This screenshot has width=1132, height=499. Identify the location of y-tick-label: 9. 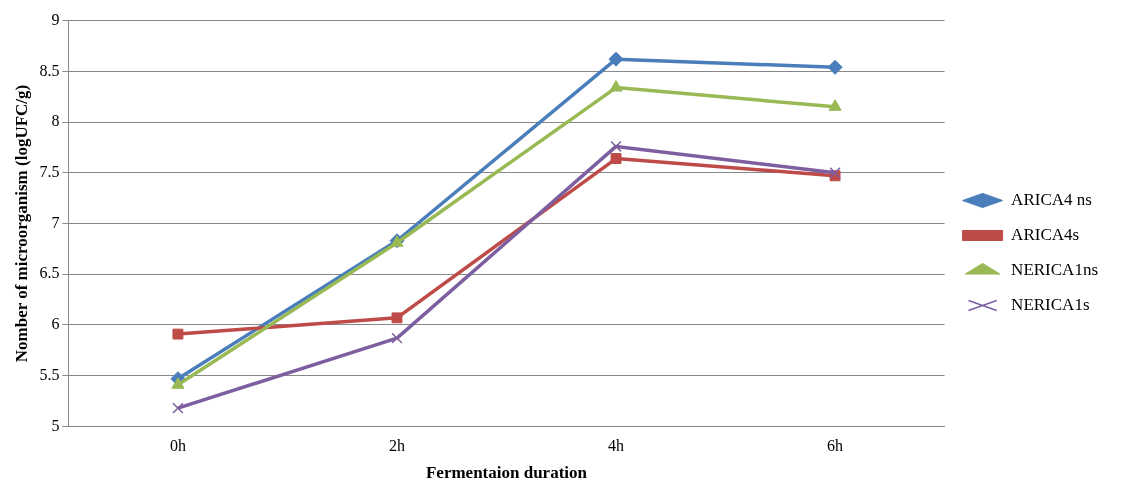
(55, 19).